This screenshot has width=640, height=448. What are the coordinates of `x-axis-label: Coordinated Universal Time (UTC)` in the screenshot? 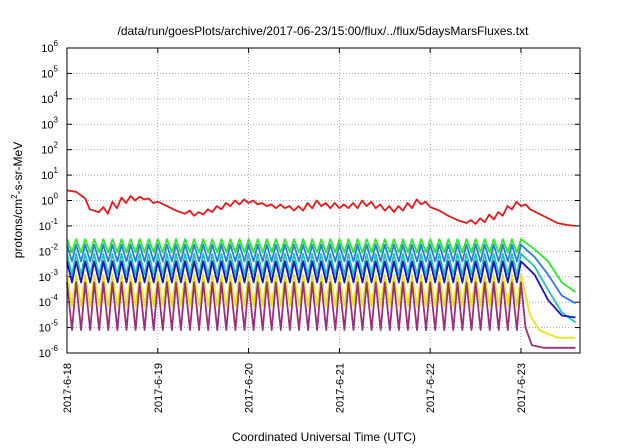 It's located at (324, 437).